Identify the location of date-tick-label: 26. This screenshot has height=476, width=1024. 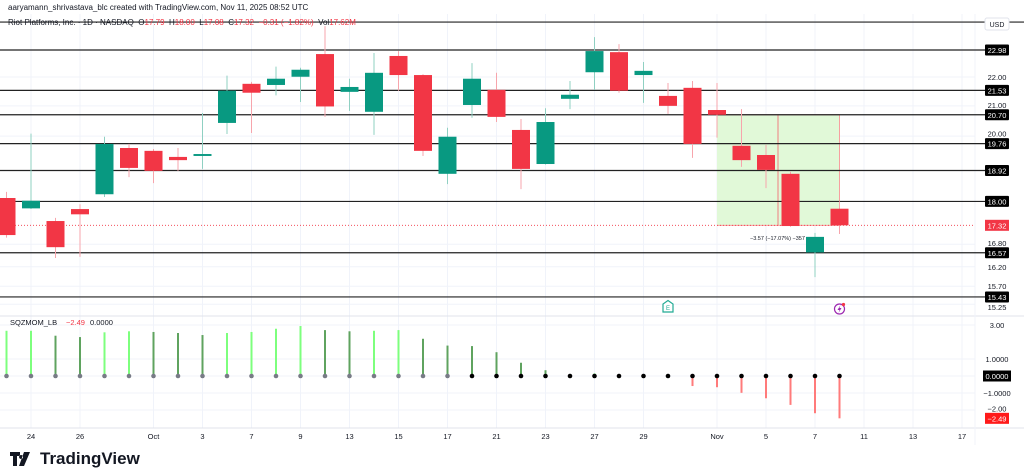
(80, 436).